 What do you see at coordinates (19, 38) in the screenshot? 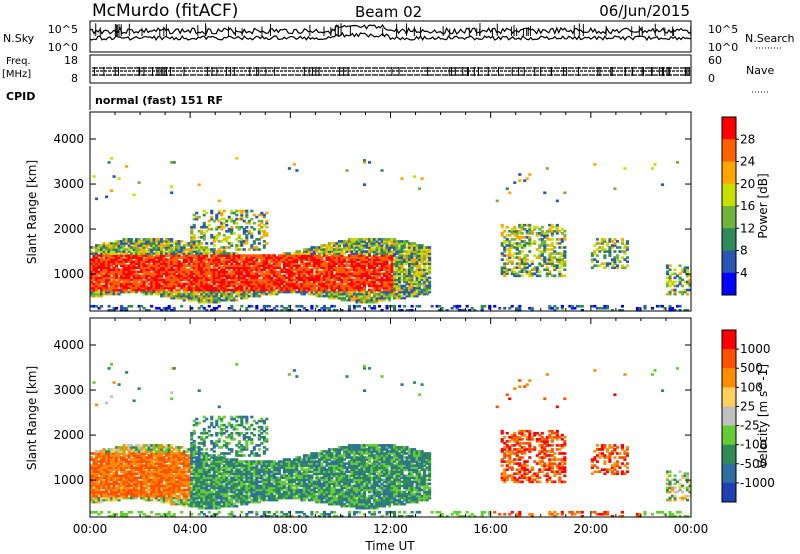
I see `nsky-label: N.Sky` at bounding box center [19, 38].